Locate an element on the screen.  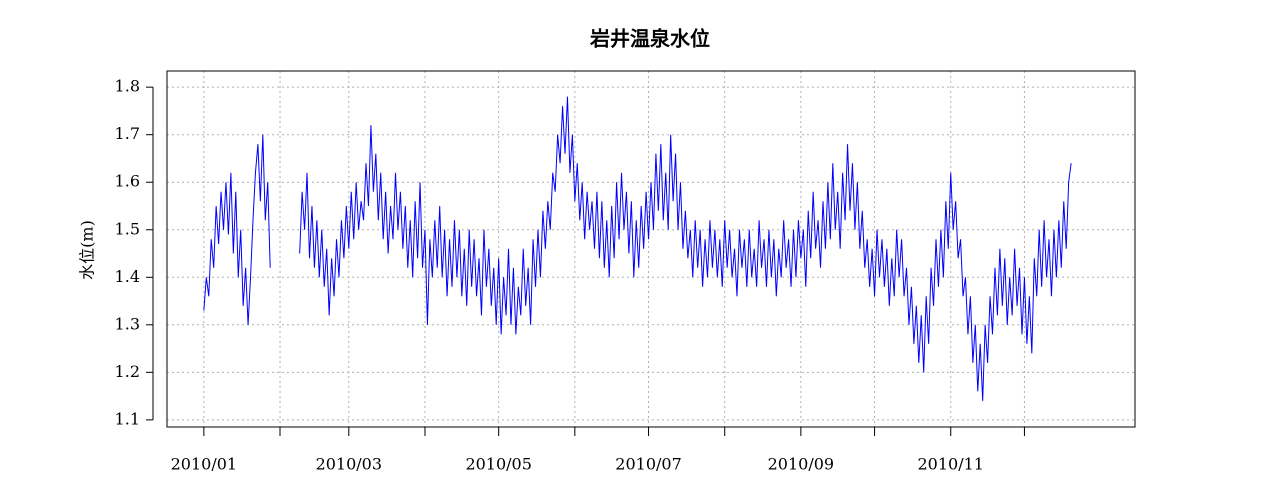
y-tick-label: 1.8 is located at coordinates (127, 86).